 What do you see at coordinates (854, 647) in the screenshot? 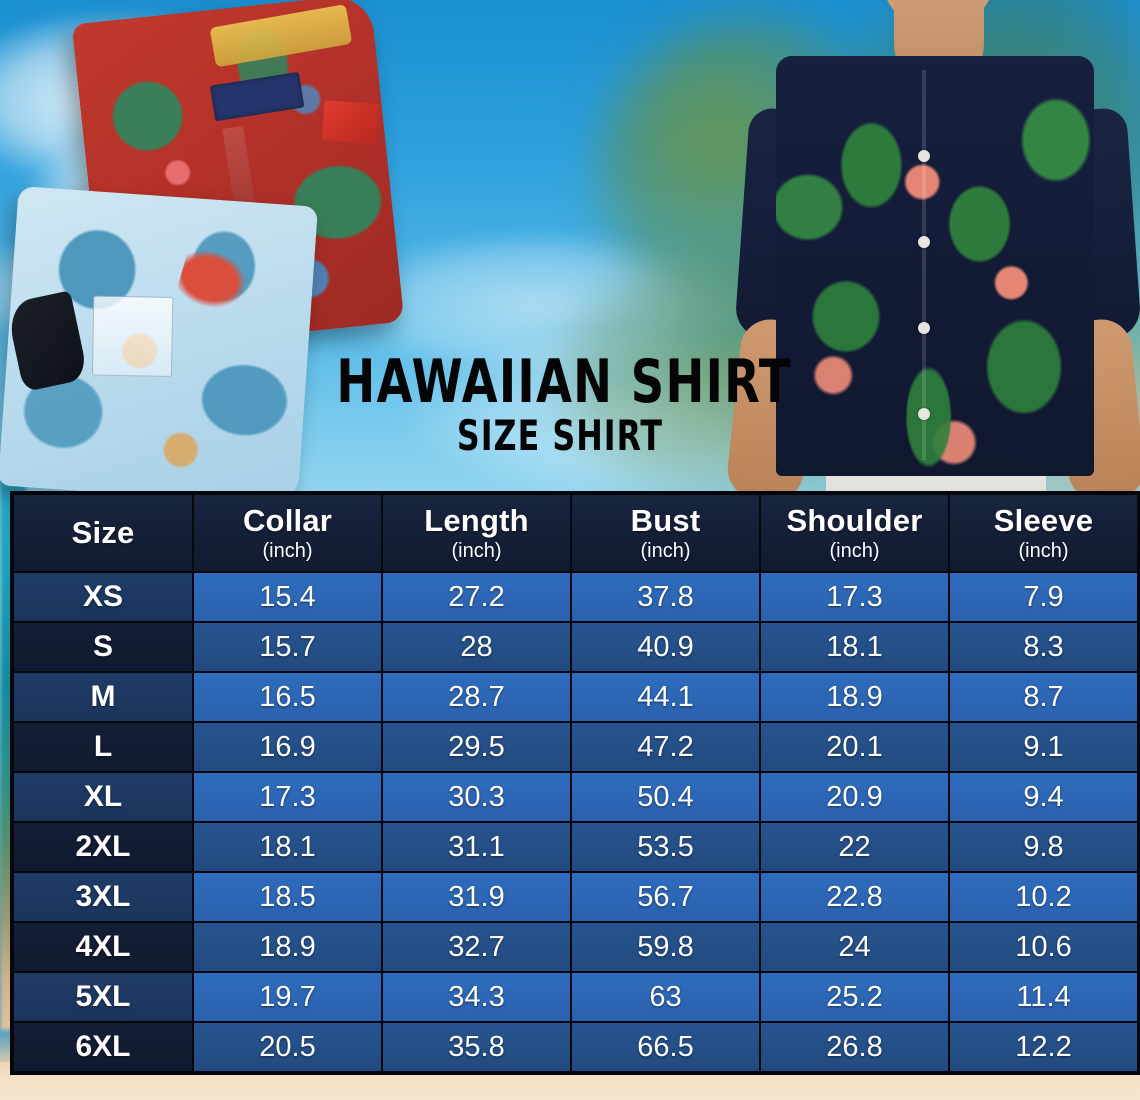
I see `cell-shoulder: 18.1` at bounding box center [854, 647].